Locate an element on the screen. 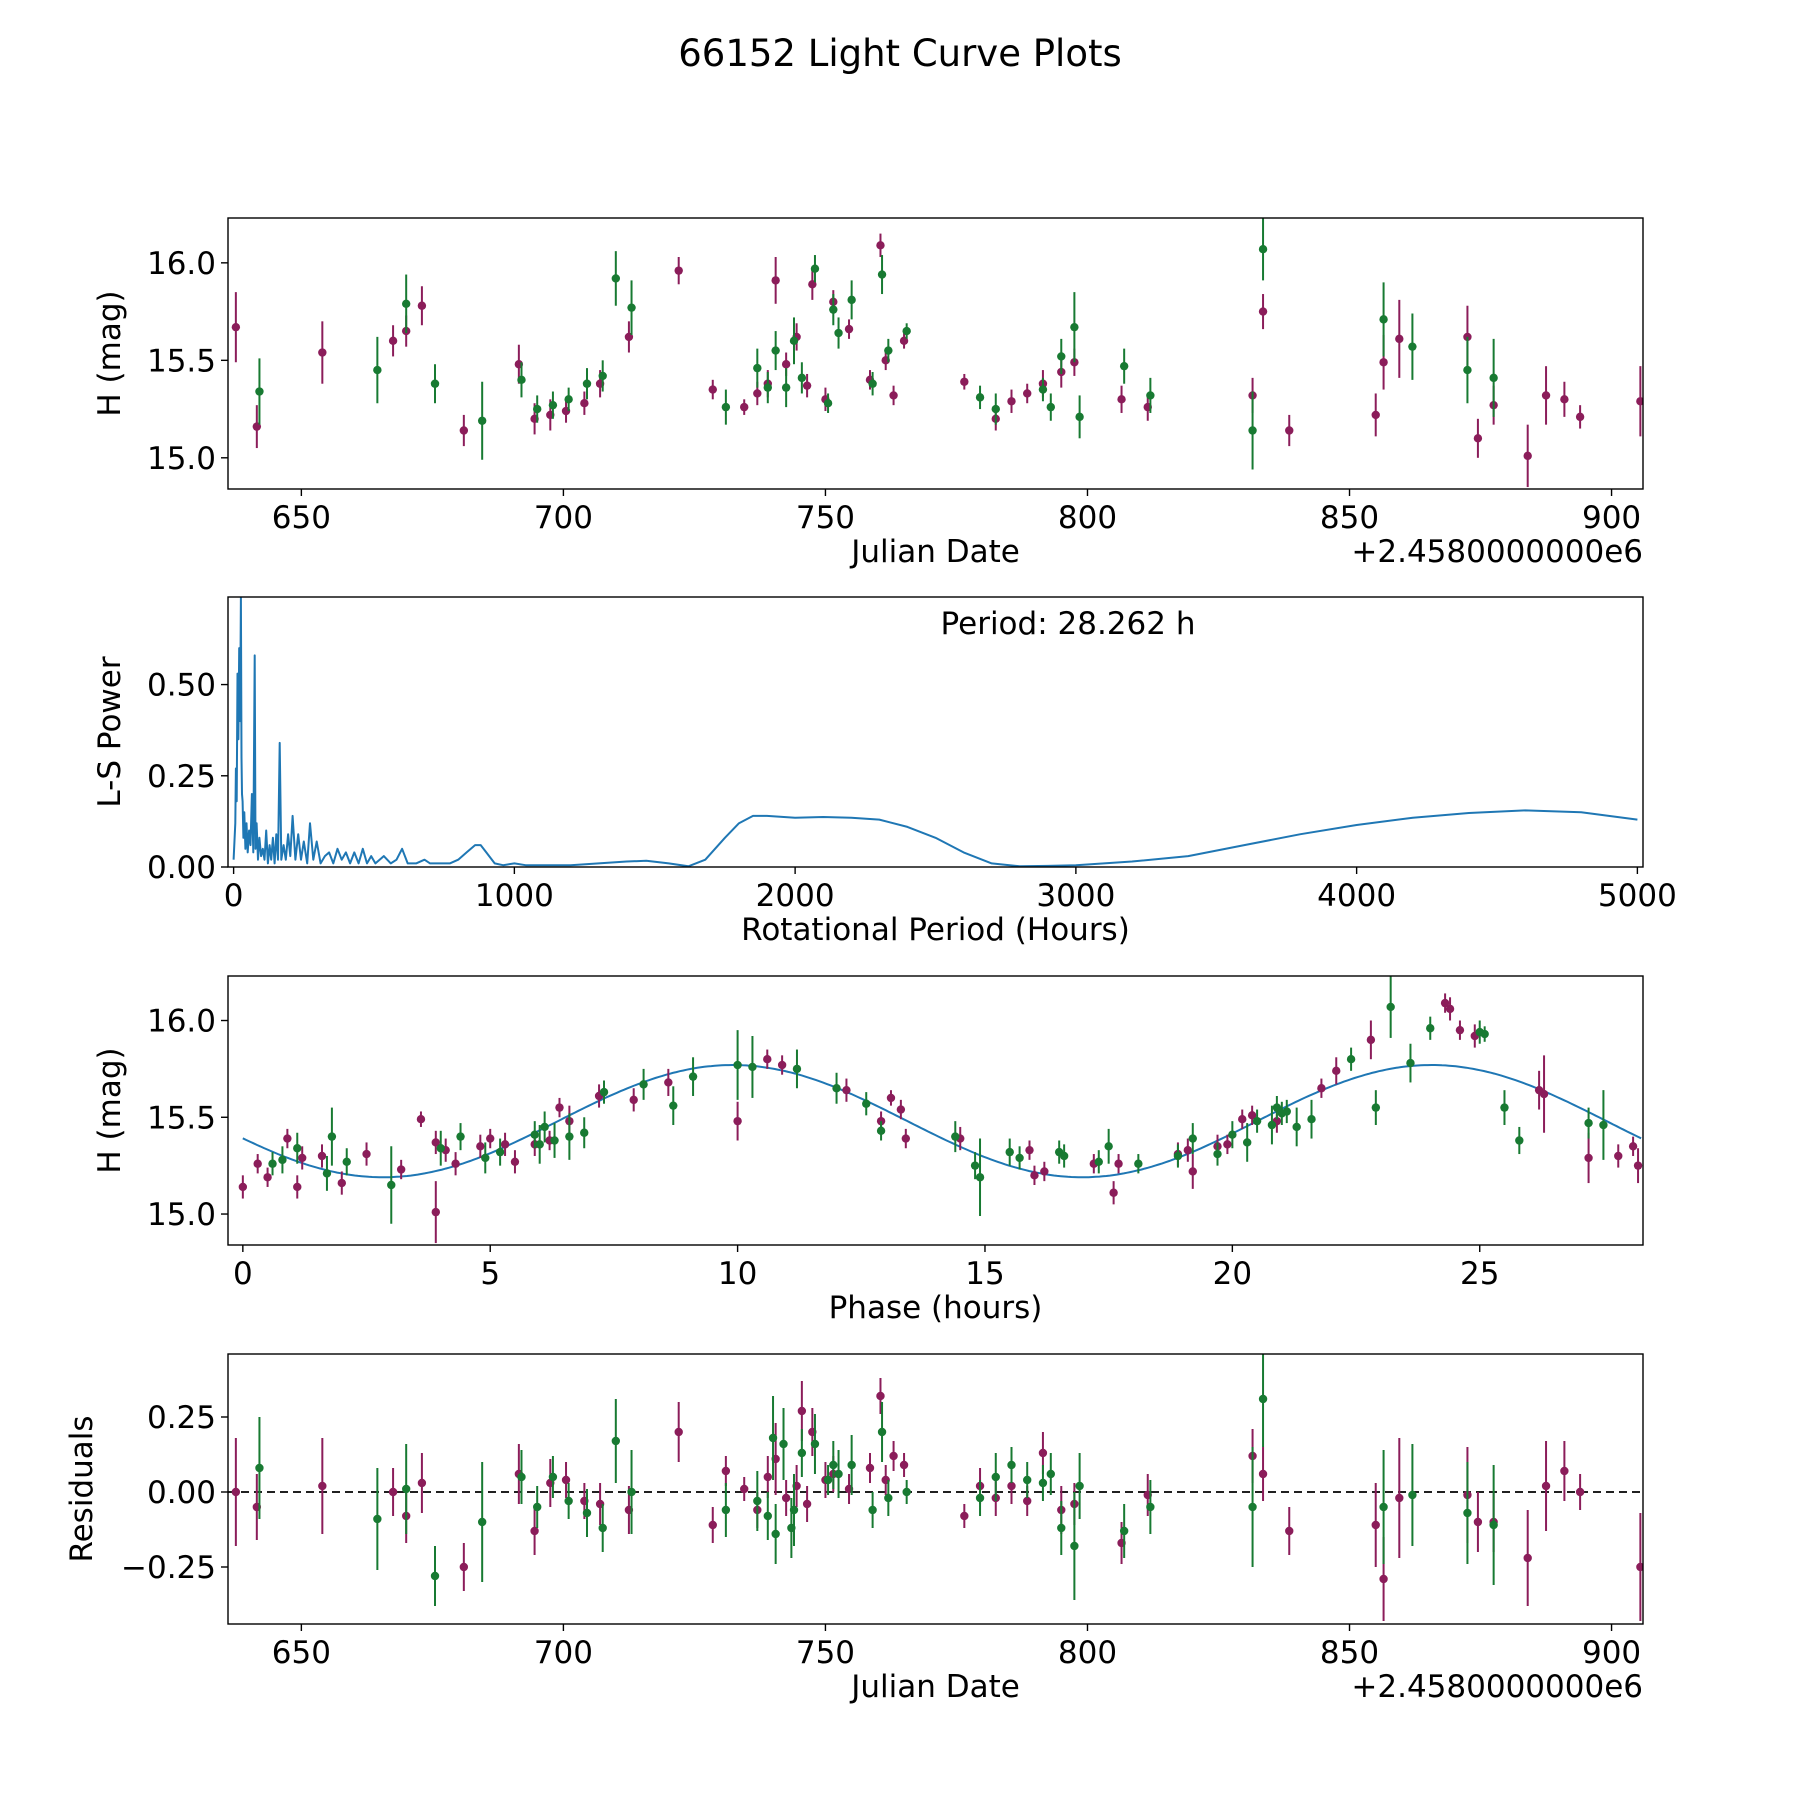 The width and height of the screenshot is (1800, 1800). x-axis-label: Rotational Period (Hours) is located at coordinates (935, 930).